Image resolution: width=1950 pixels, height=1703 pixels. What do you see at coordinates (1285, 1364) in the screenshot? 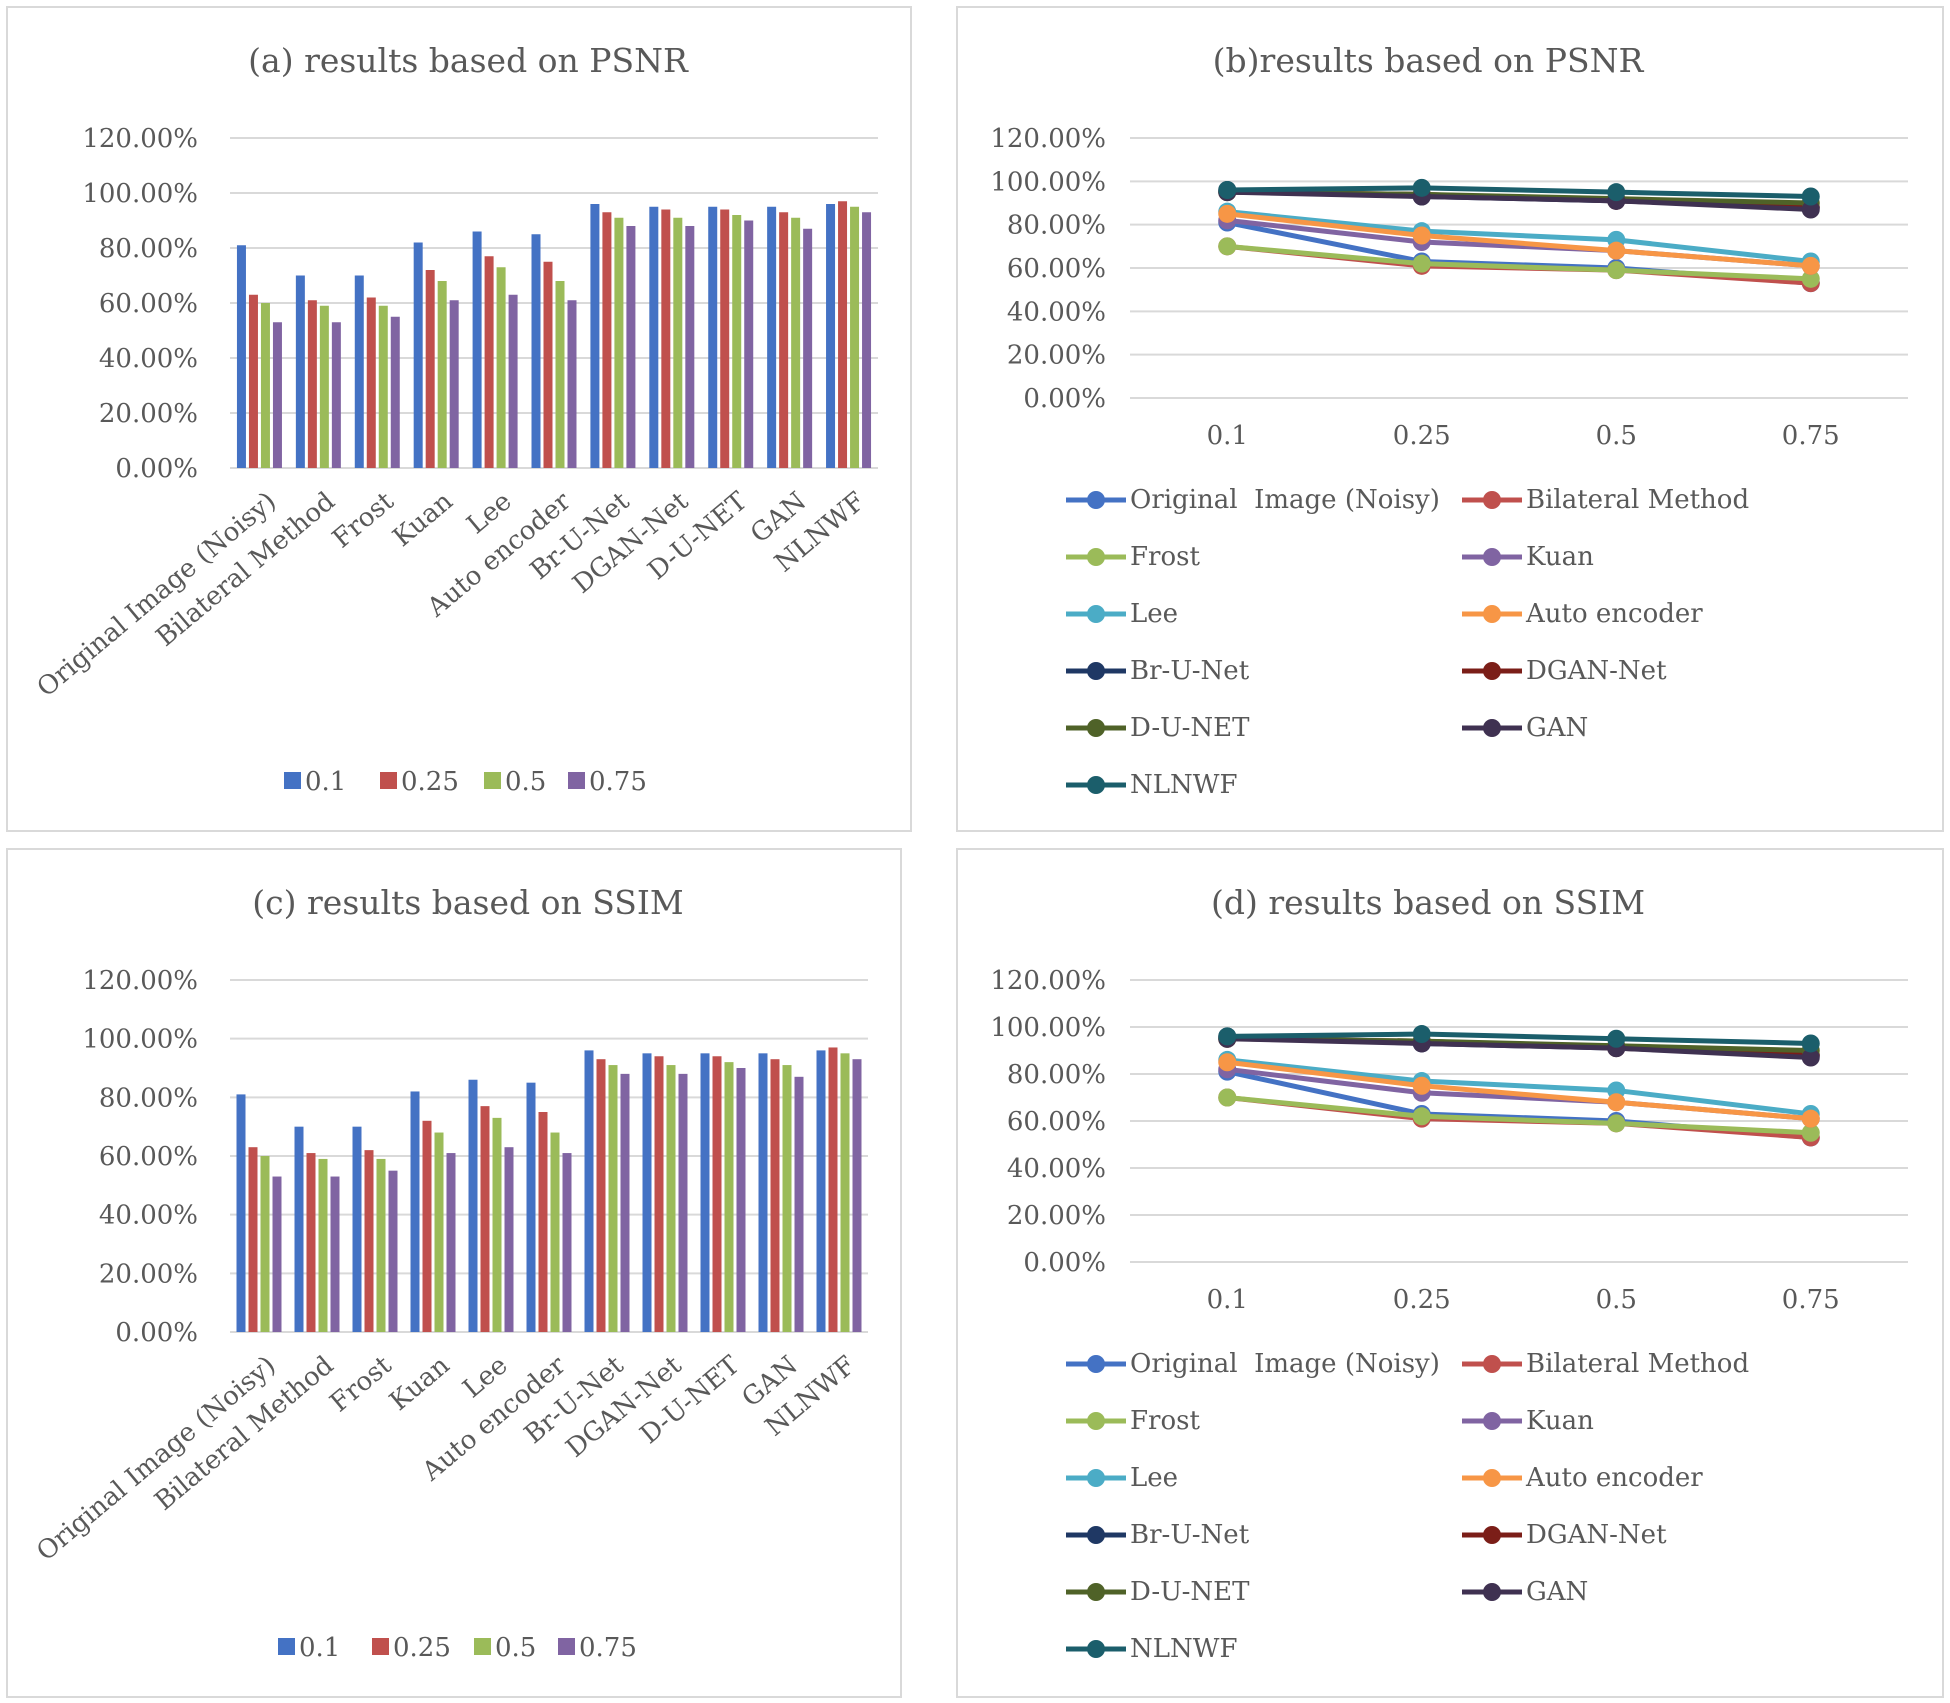
I see `legend-label: Original Image (Noisy)` at bounding box center [1285, 1364].